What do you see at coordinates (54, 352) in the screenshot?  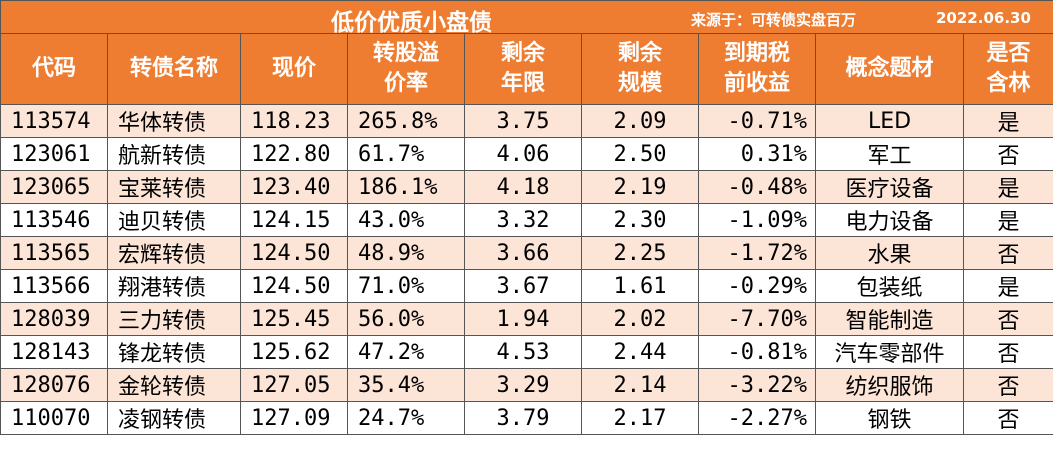 I see `cell-code: 128143` at bounding box center [54, 352].